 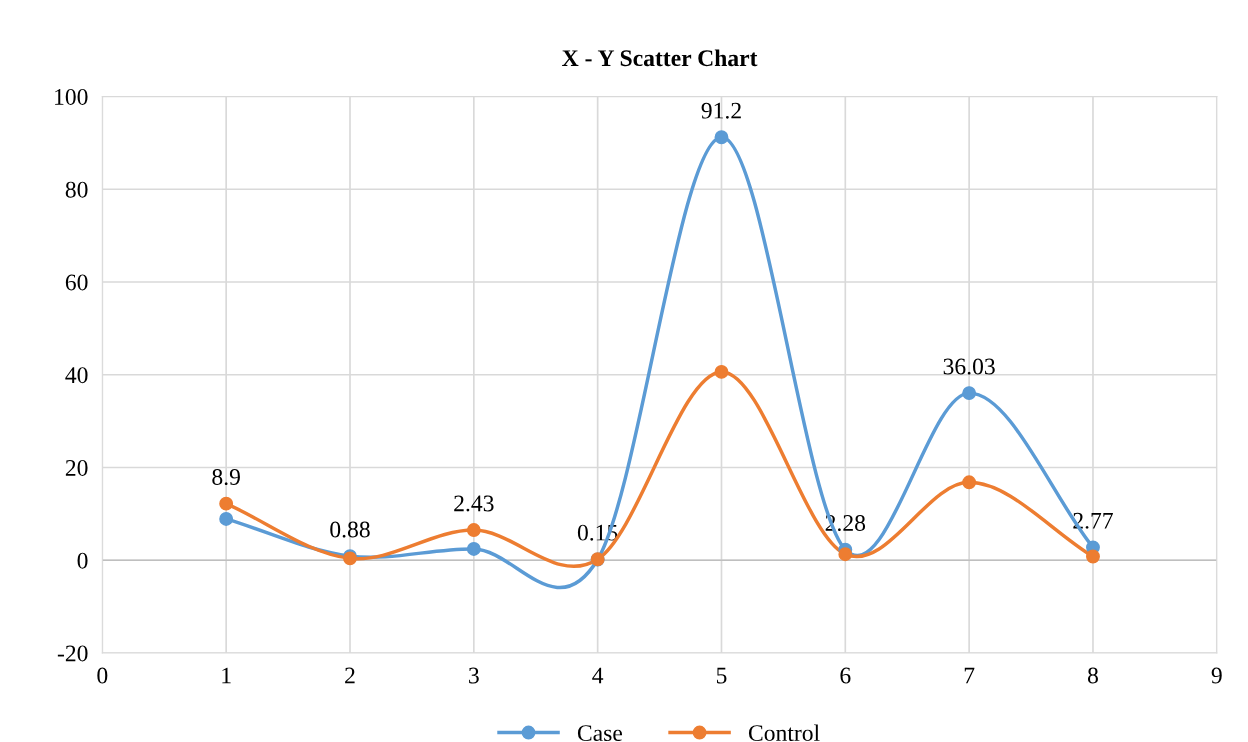 What do you see at coordinates (226, 477) in the screenshot?
I see `data-label: 8.9` at bounding box center [226, 477].